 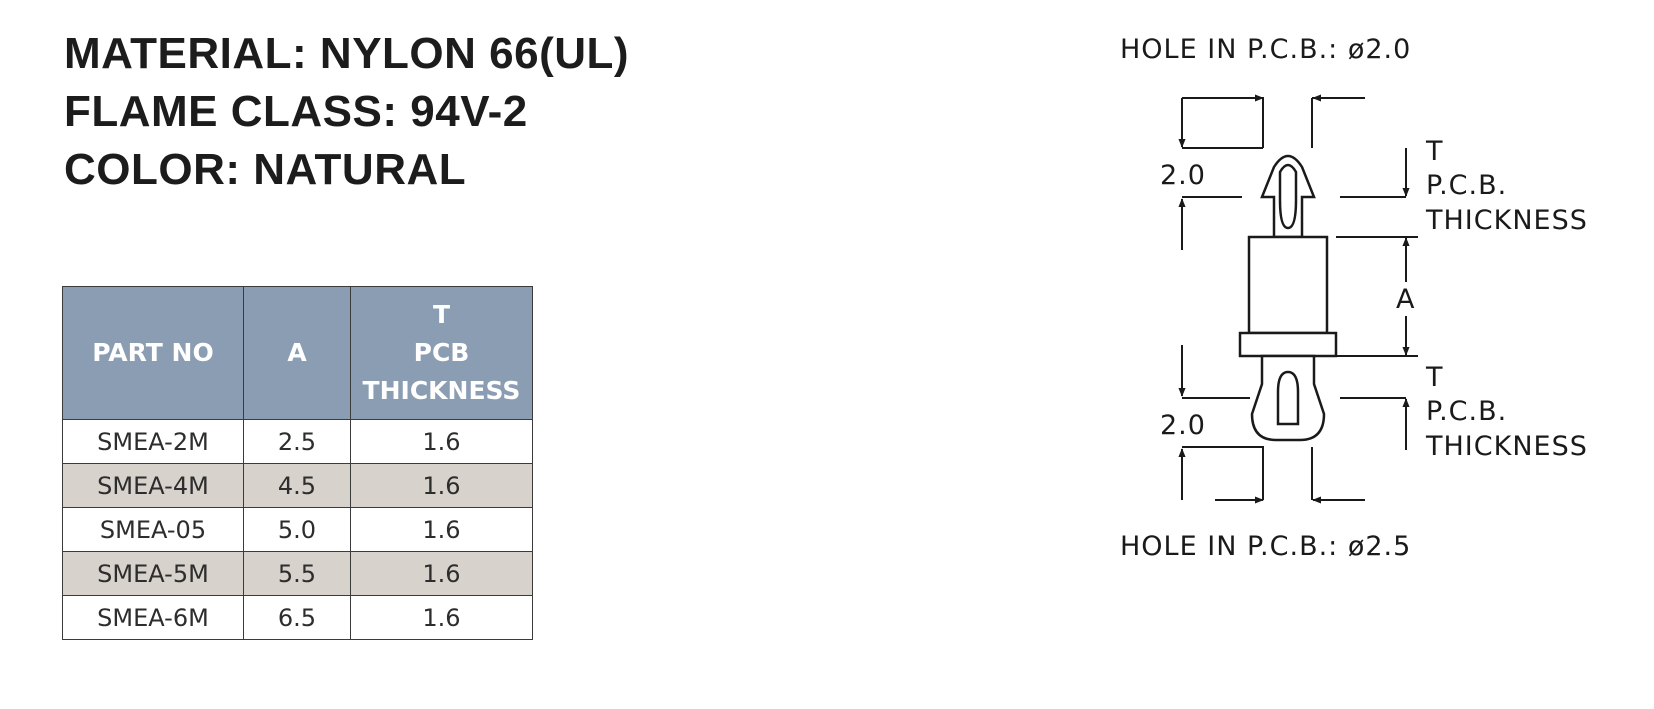 I want to click on thickness-bottom-label: THICKNESS, so click(x=1506, y=446).